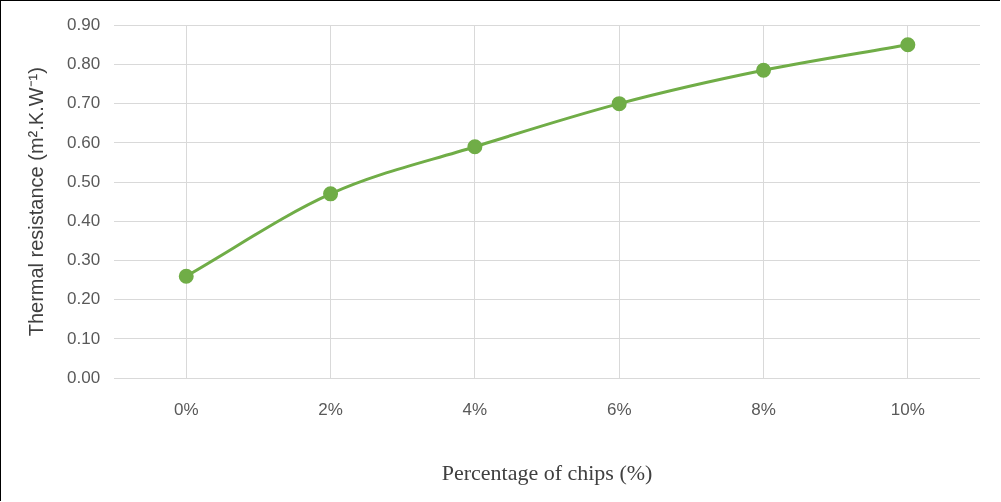 This screenshot has height=502, width=1001. I want to click on x-tick-label: 6%, so click(619, 410).